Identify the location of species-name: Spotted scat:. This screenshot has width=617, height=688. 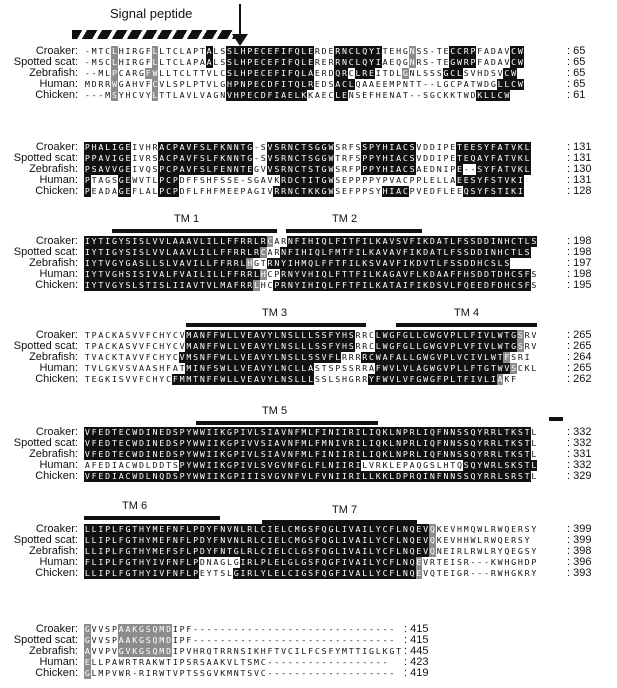
(45, 540).